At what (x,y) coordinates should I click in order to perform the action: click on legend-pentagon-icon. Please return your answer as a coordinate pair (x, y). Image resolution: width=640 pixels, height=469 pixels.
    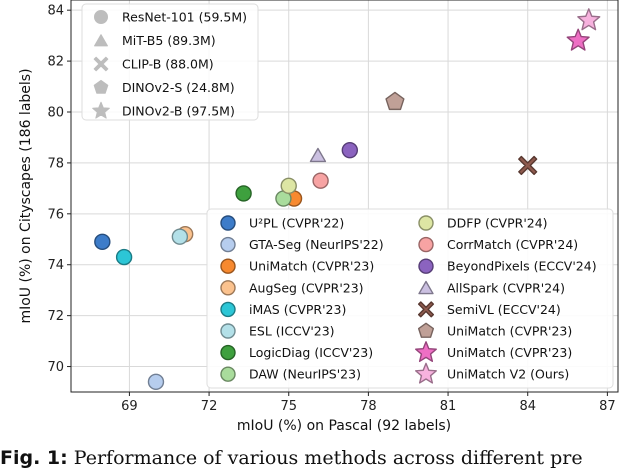
    Looking at the image, I should click on (101, 86).